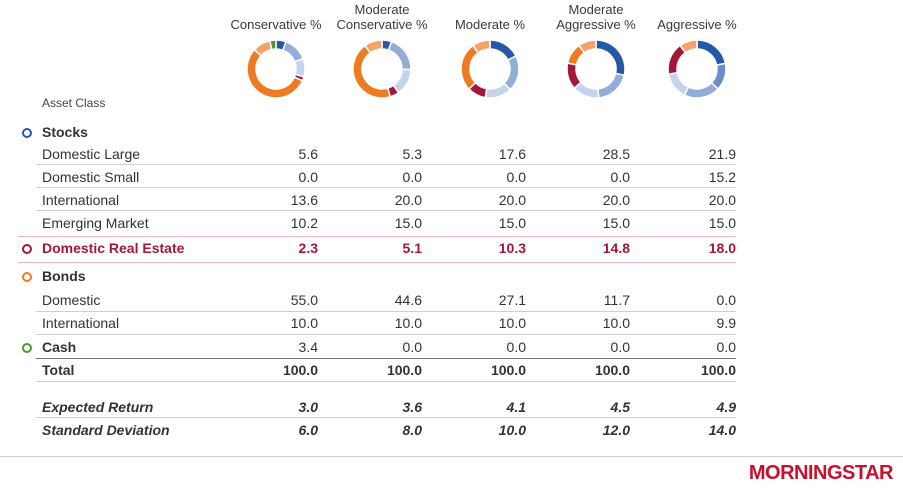  I want to click on cell-value: 10.3, so click(512, 248).